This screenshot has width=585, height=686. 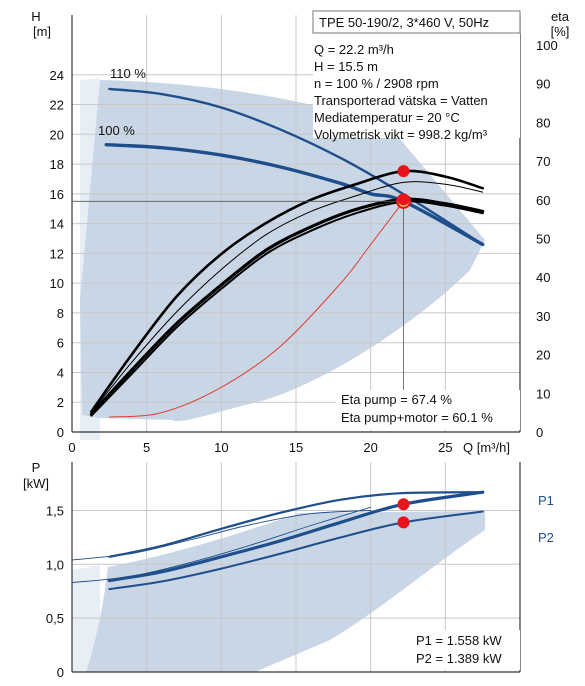 I want to click on x-tick-label-15: 15, so click(x=296, y=447).